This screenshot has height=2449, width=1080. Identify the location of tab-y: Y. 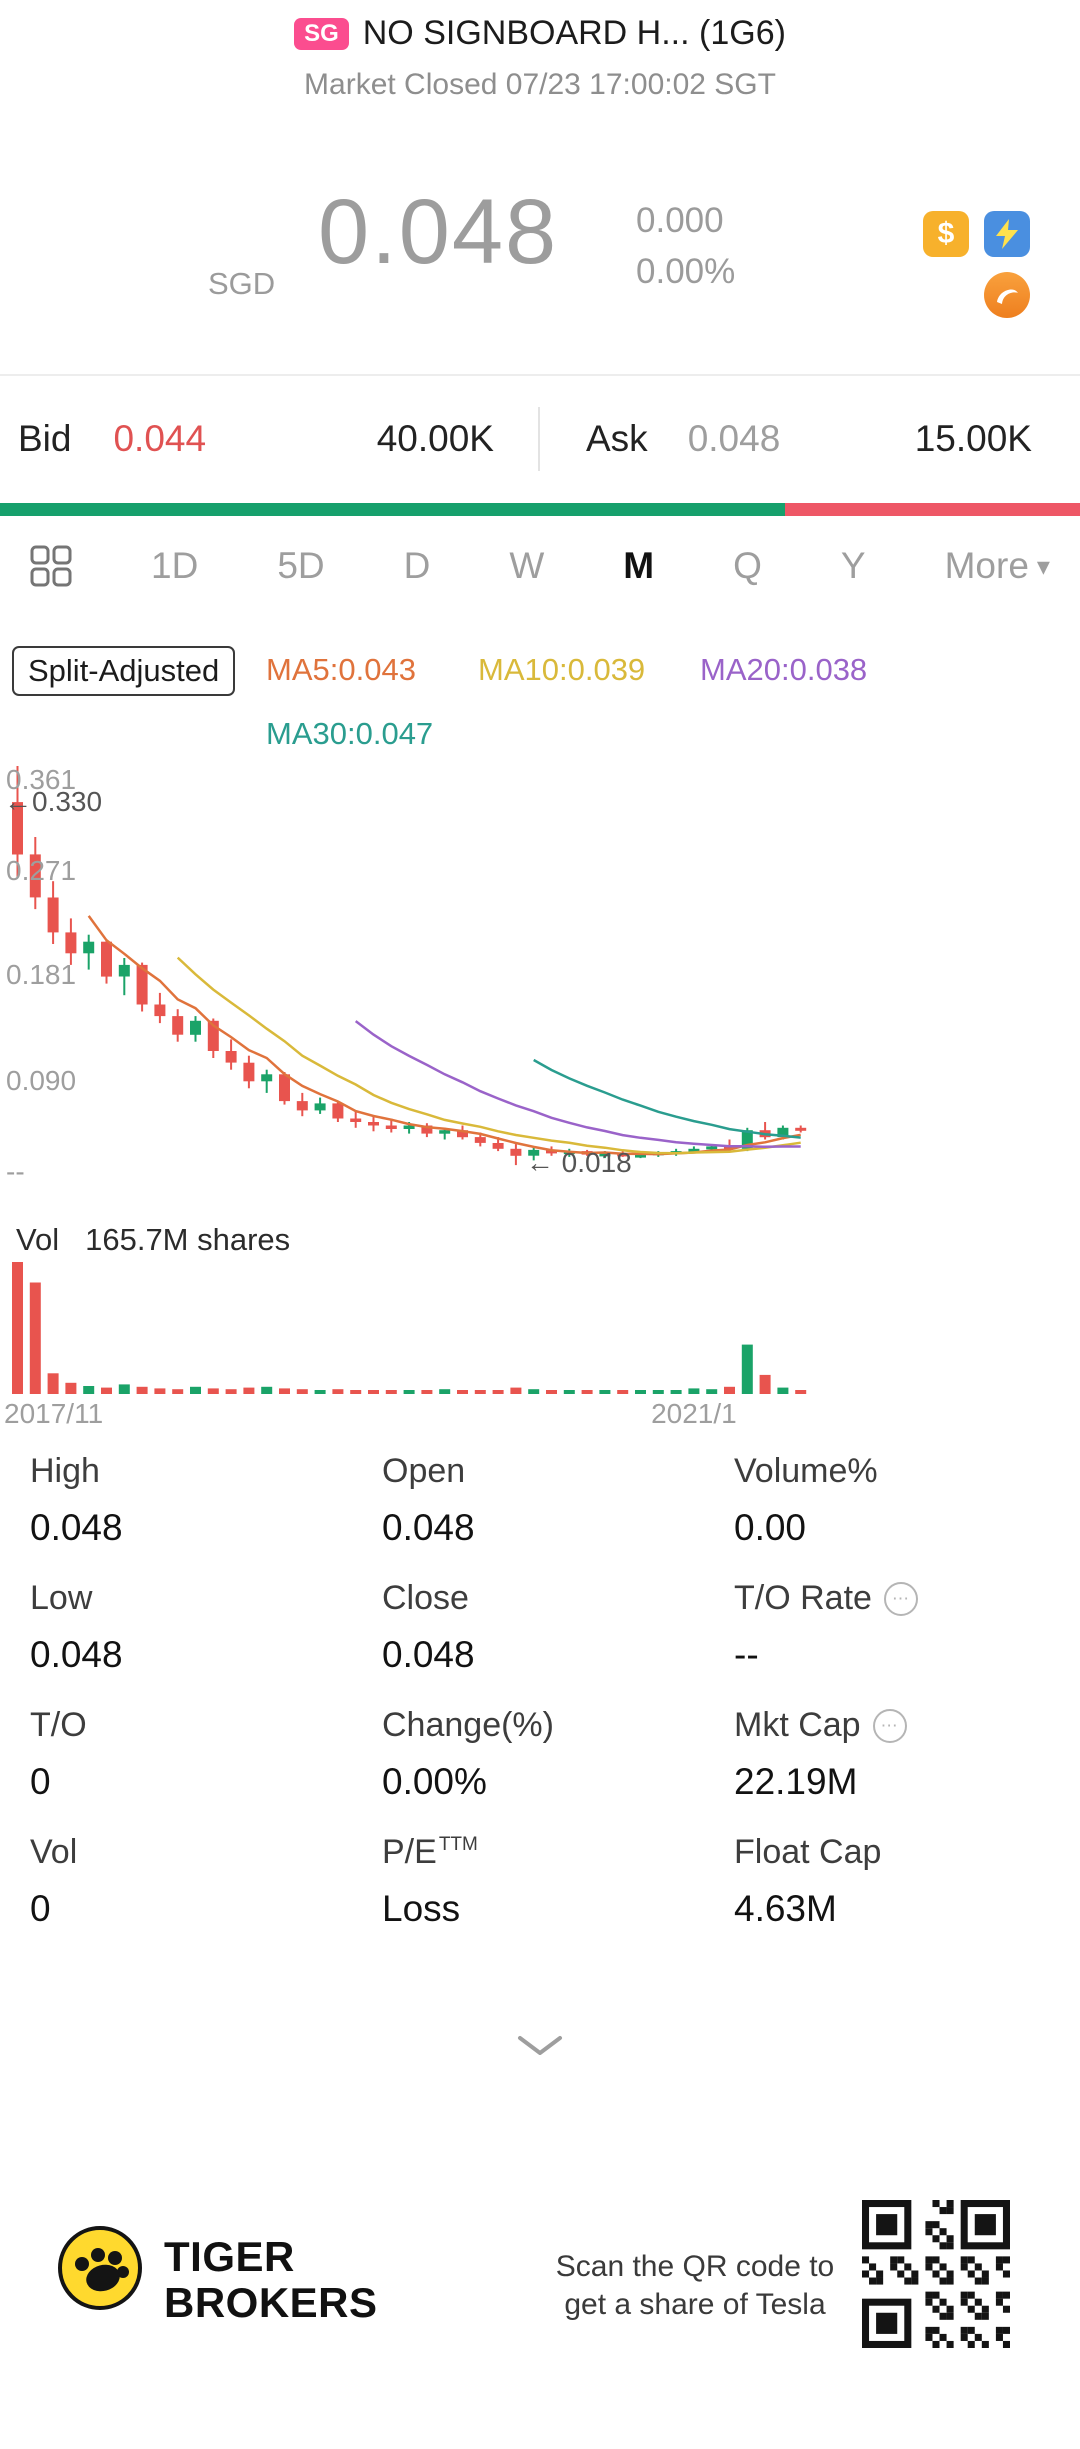
(853, 565).